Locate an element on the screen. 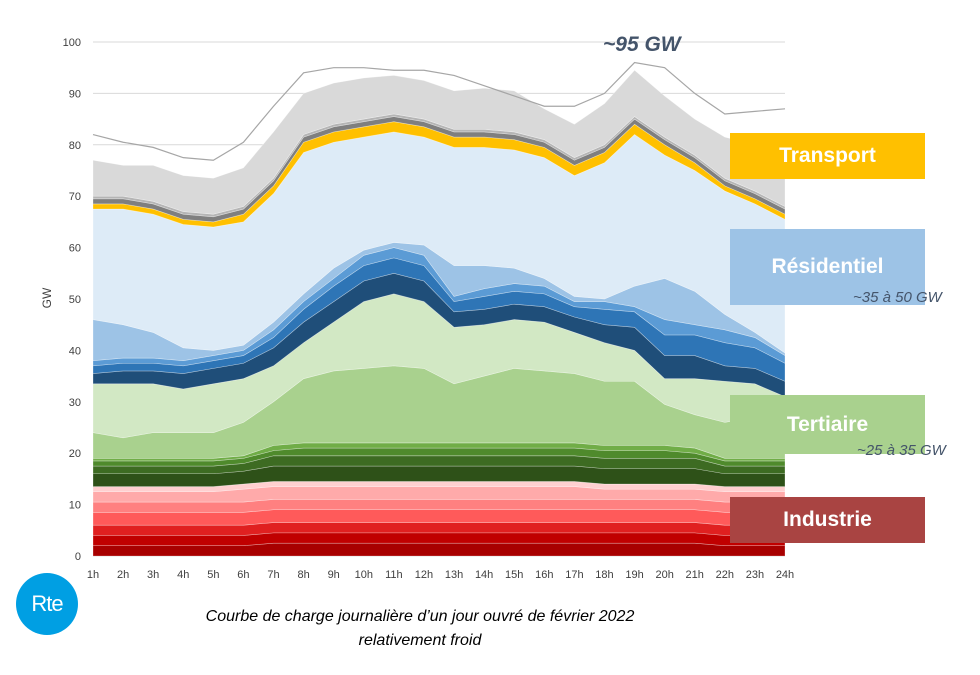 This screenshot has height=675, width=980. chart-caption-line2: relativement froid is located at coordinates (420, 640).